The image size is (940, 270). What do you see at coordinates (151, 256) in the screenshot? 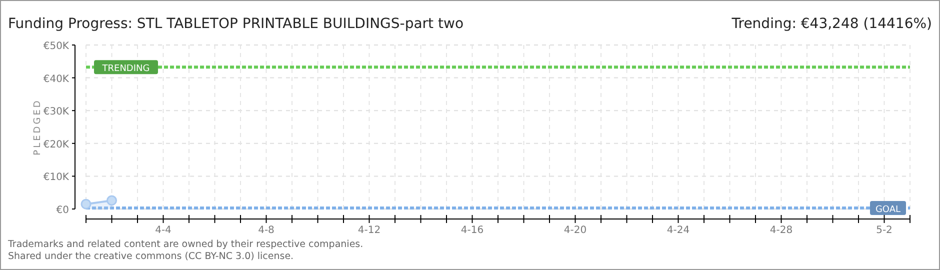
I see `text: Shared under the creative commons (CC BY-NC 3.0) license.` at bounding box center [151, 256].